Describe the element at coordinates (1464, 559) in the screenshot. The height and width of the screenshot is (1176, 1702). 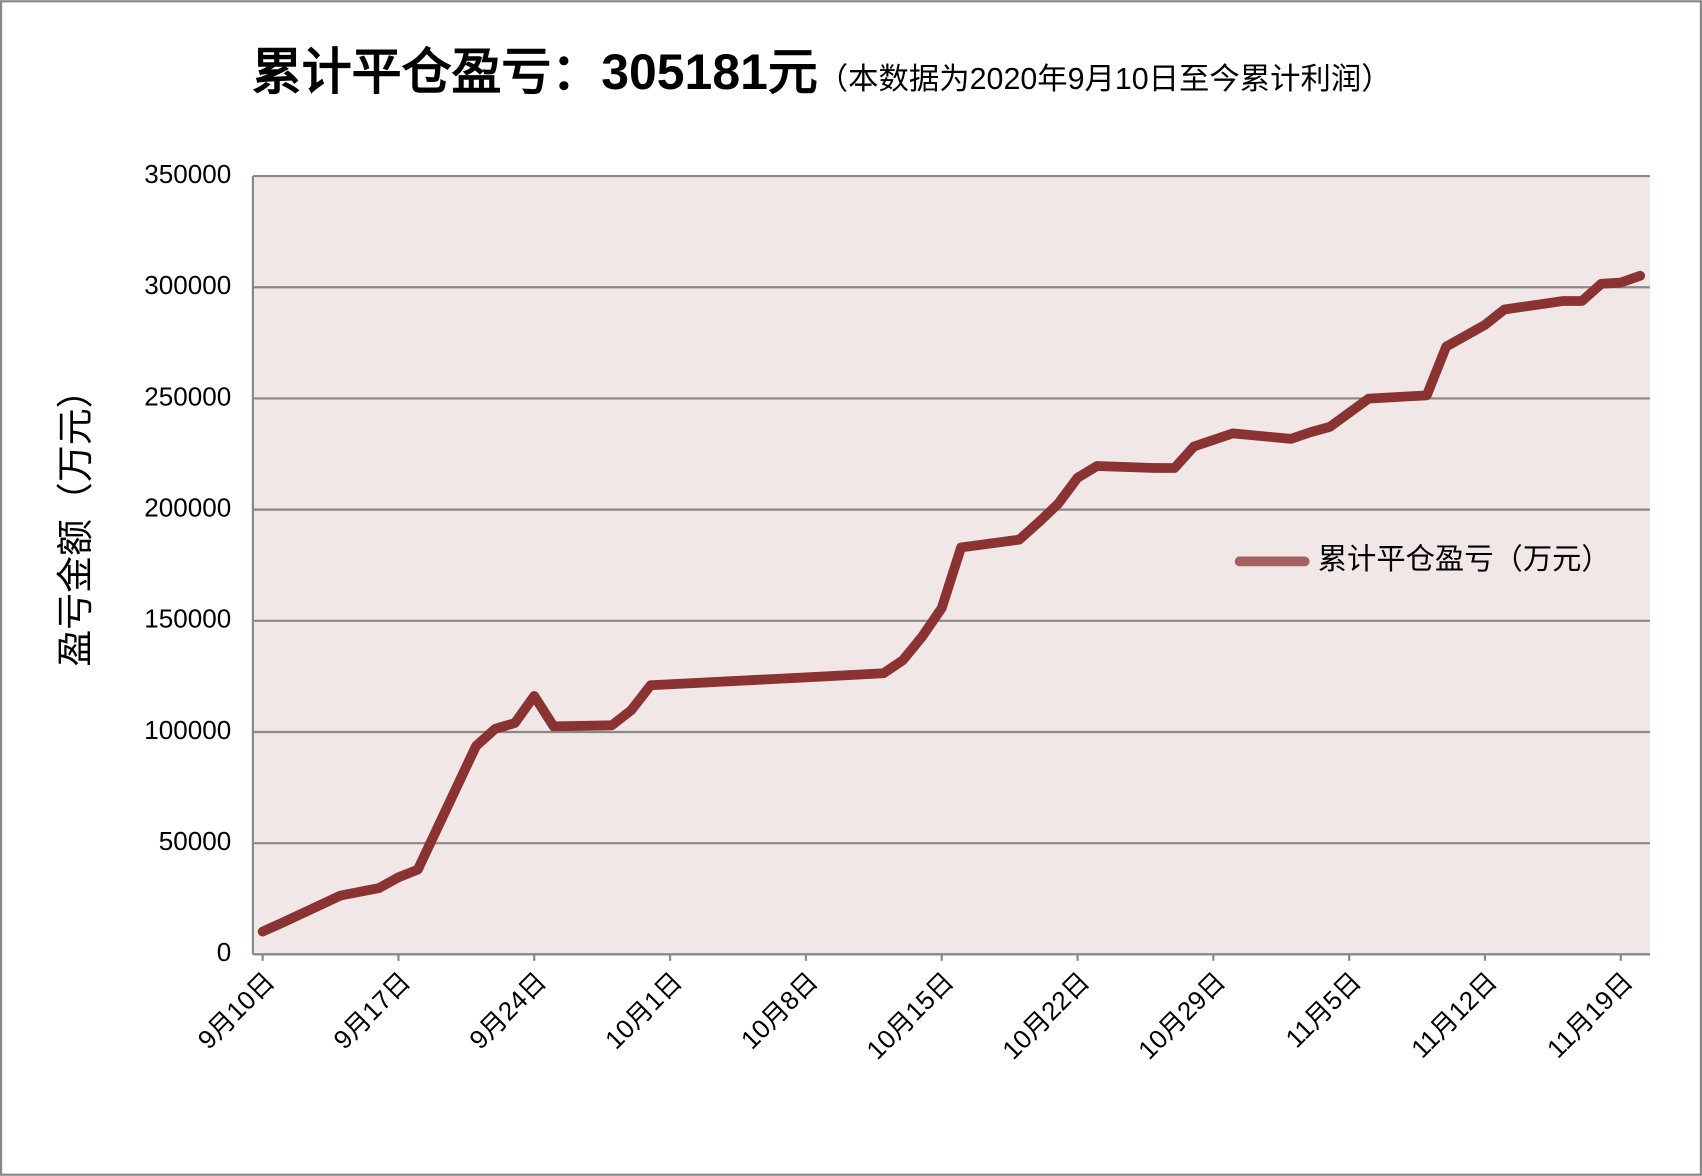
I see `legend-label: 累计平仓盈亏（万元）` at that location.